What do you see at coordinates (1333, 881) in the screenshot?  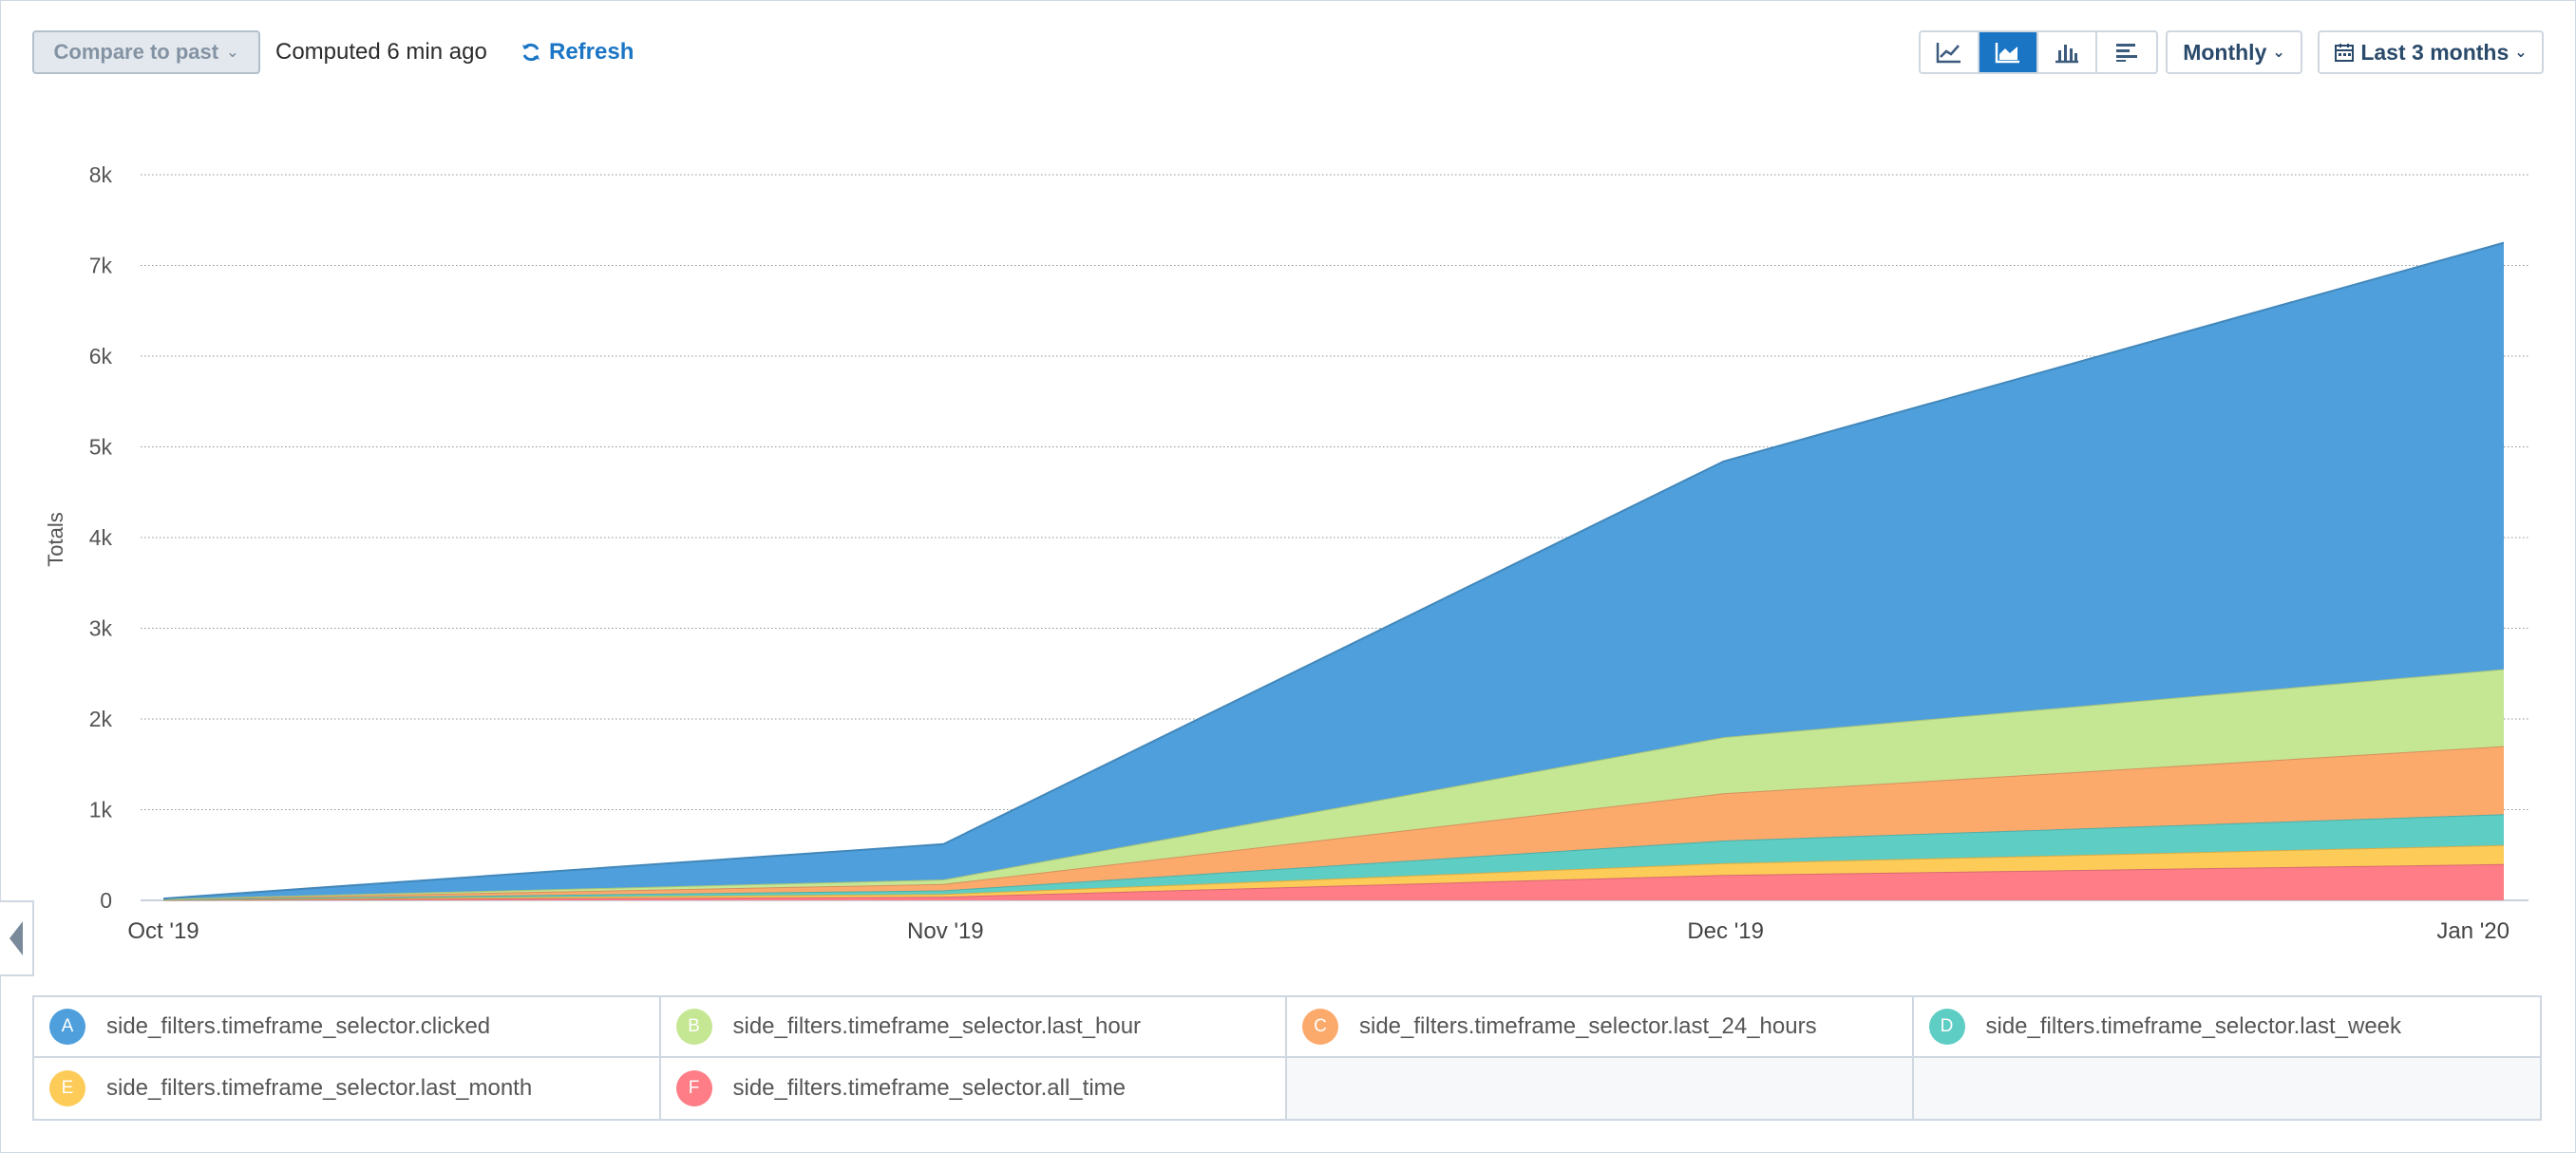 I see `series-line-f` at bounding box center [1333, 881].